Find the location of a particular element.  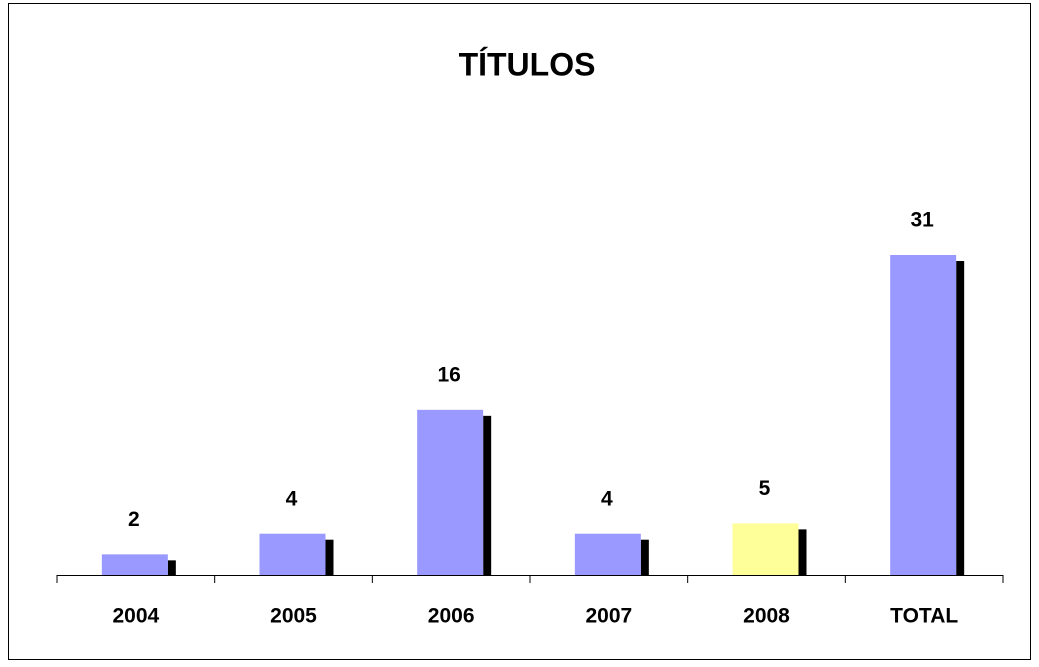

x-tick-label: TOTAL is located at coordinates (924, 616).